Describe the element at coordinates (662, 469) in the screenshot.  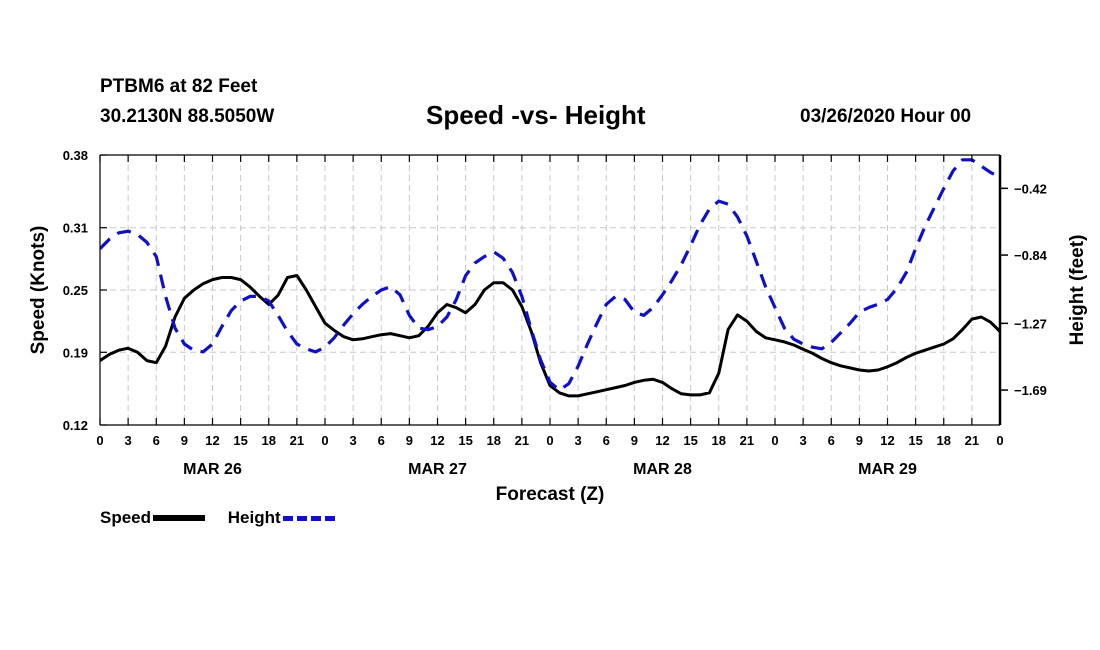
I see `x-day-label: MAR 28` at that location.